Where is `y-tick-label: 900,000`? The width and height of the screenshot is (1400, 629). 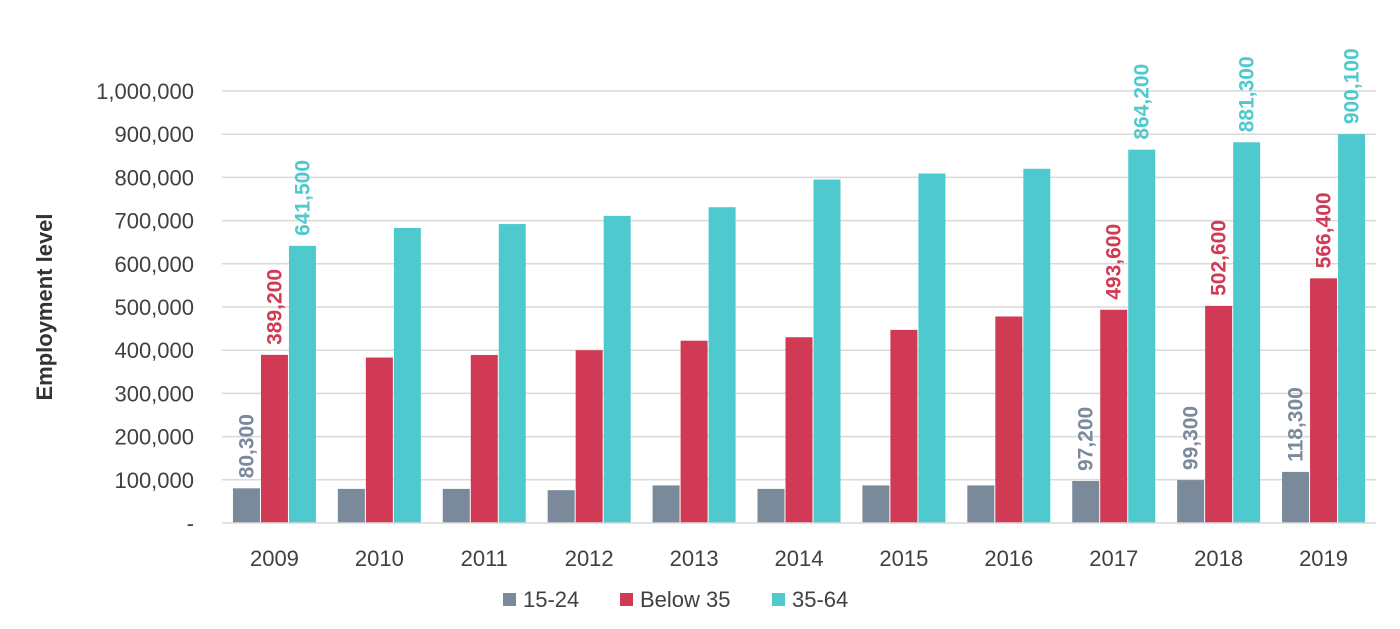
y-tick-label: 900,000 is located at coordinates (154, 134).